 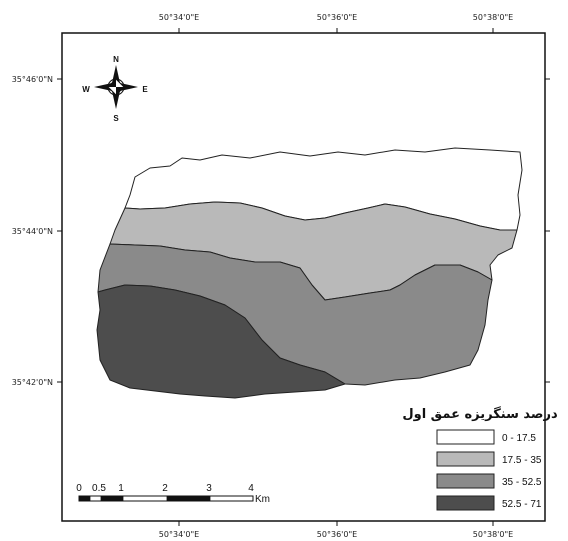 I want to click on scale-unit: Km, so click(x=262, y=499).